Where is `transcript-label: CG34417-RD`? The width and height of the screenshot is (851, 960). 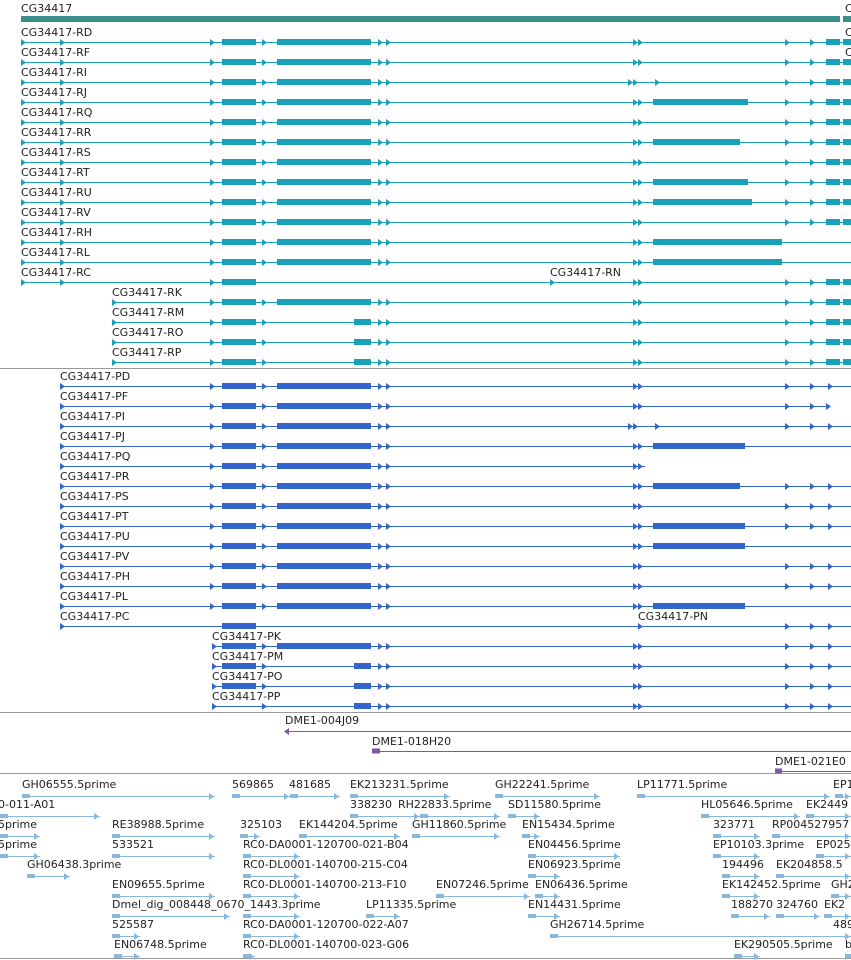
transcript-label: CG34417-RD is located at coordinates (57, 32).